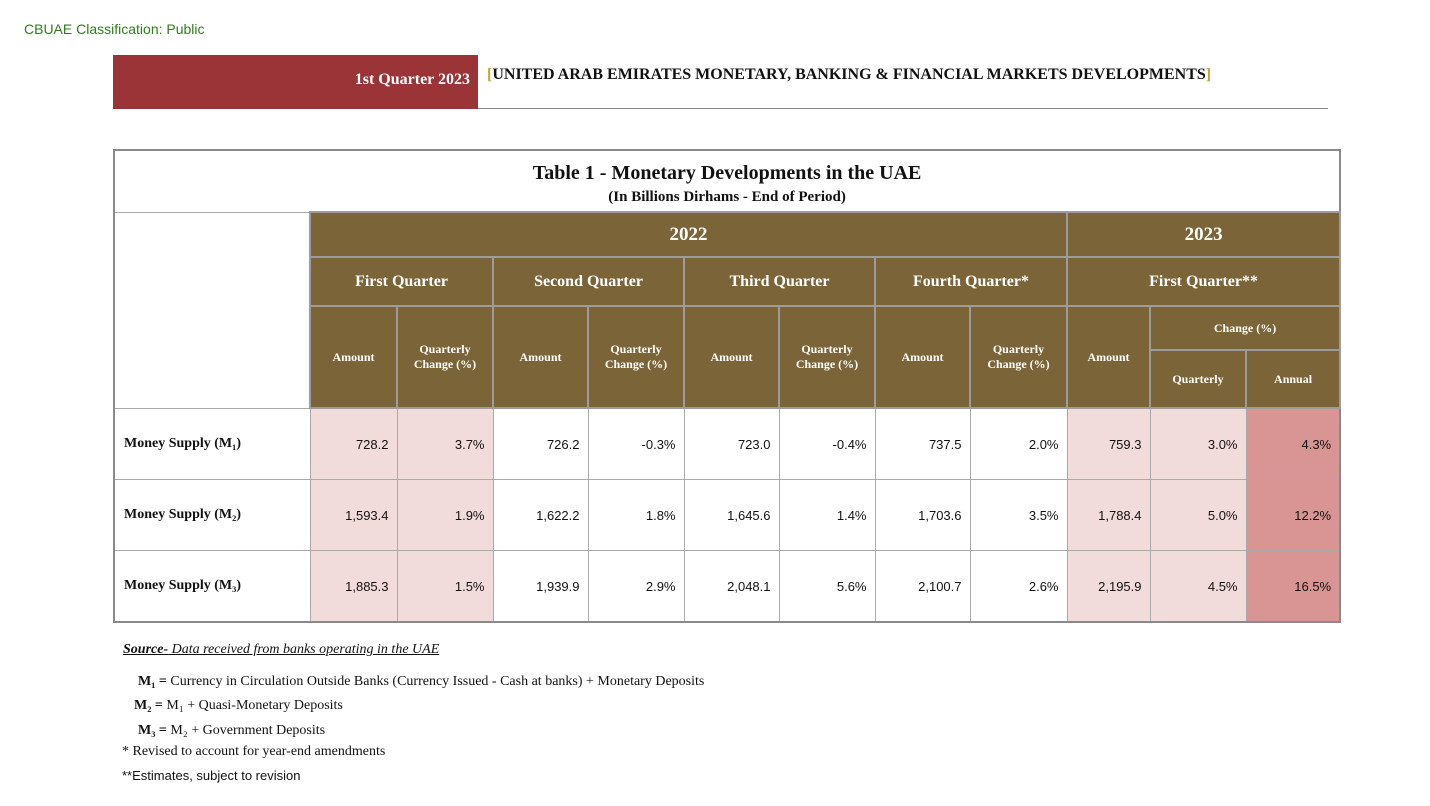 The image size is (1430, 806). What do you see at coordinates (1018, 586) in the screenshot?
I see `cell: 2.6%` at bounding box center [1018, 586].